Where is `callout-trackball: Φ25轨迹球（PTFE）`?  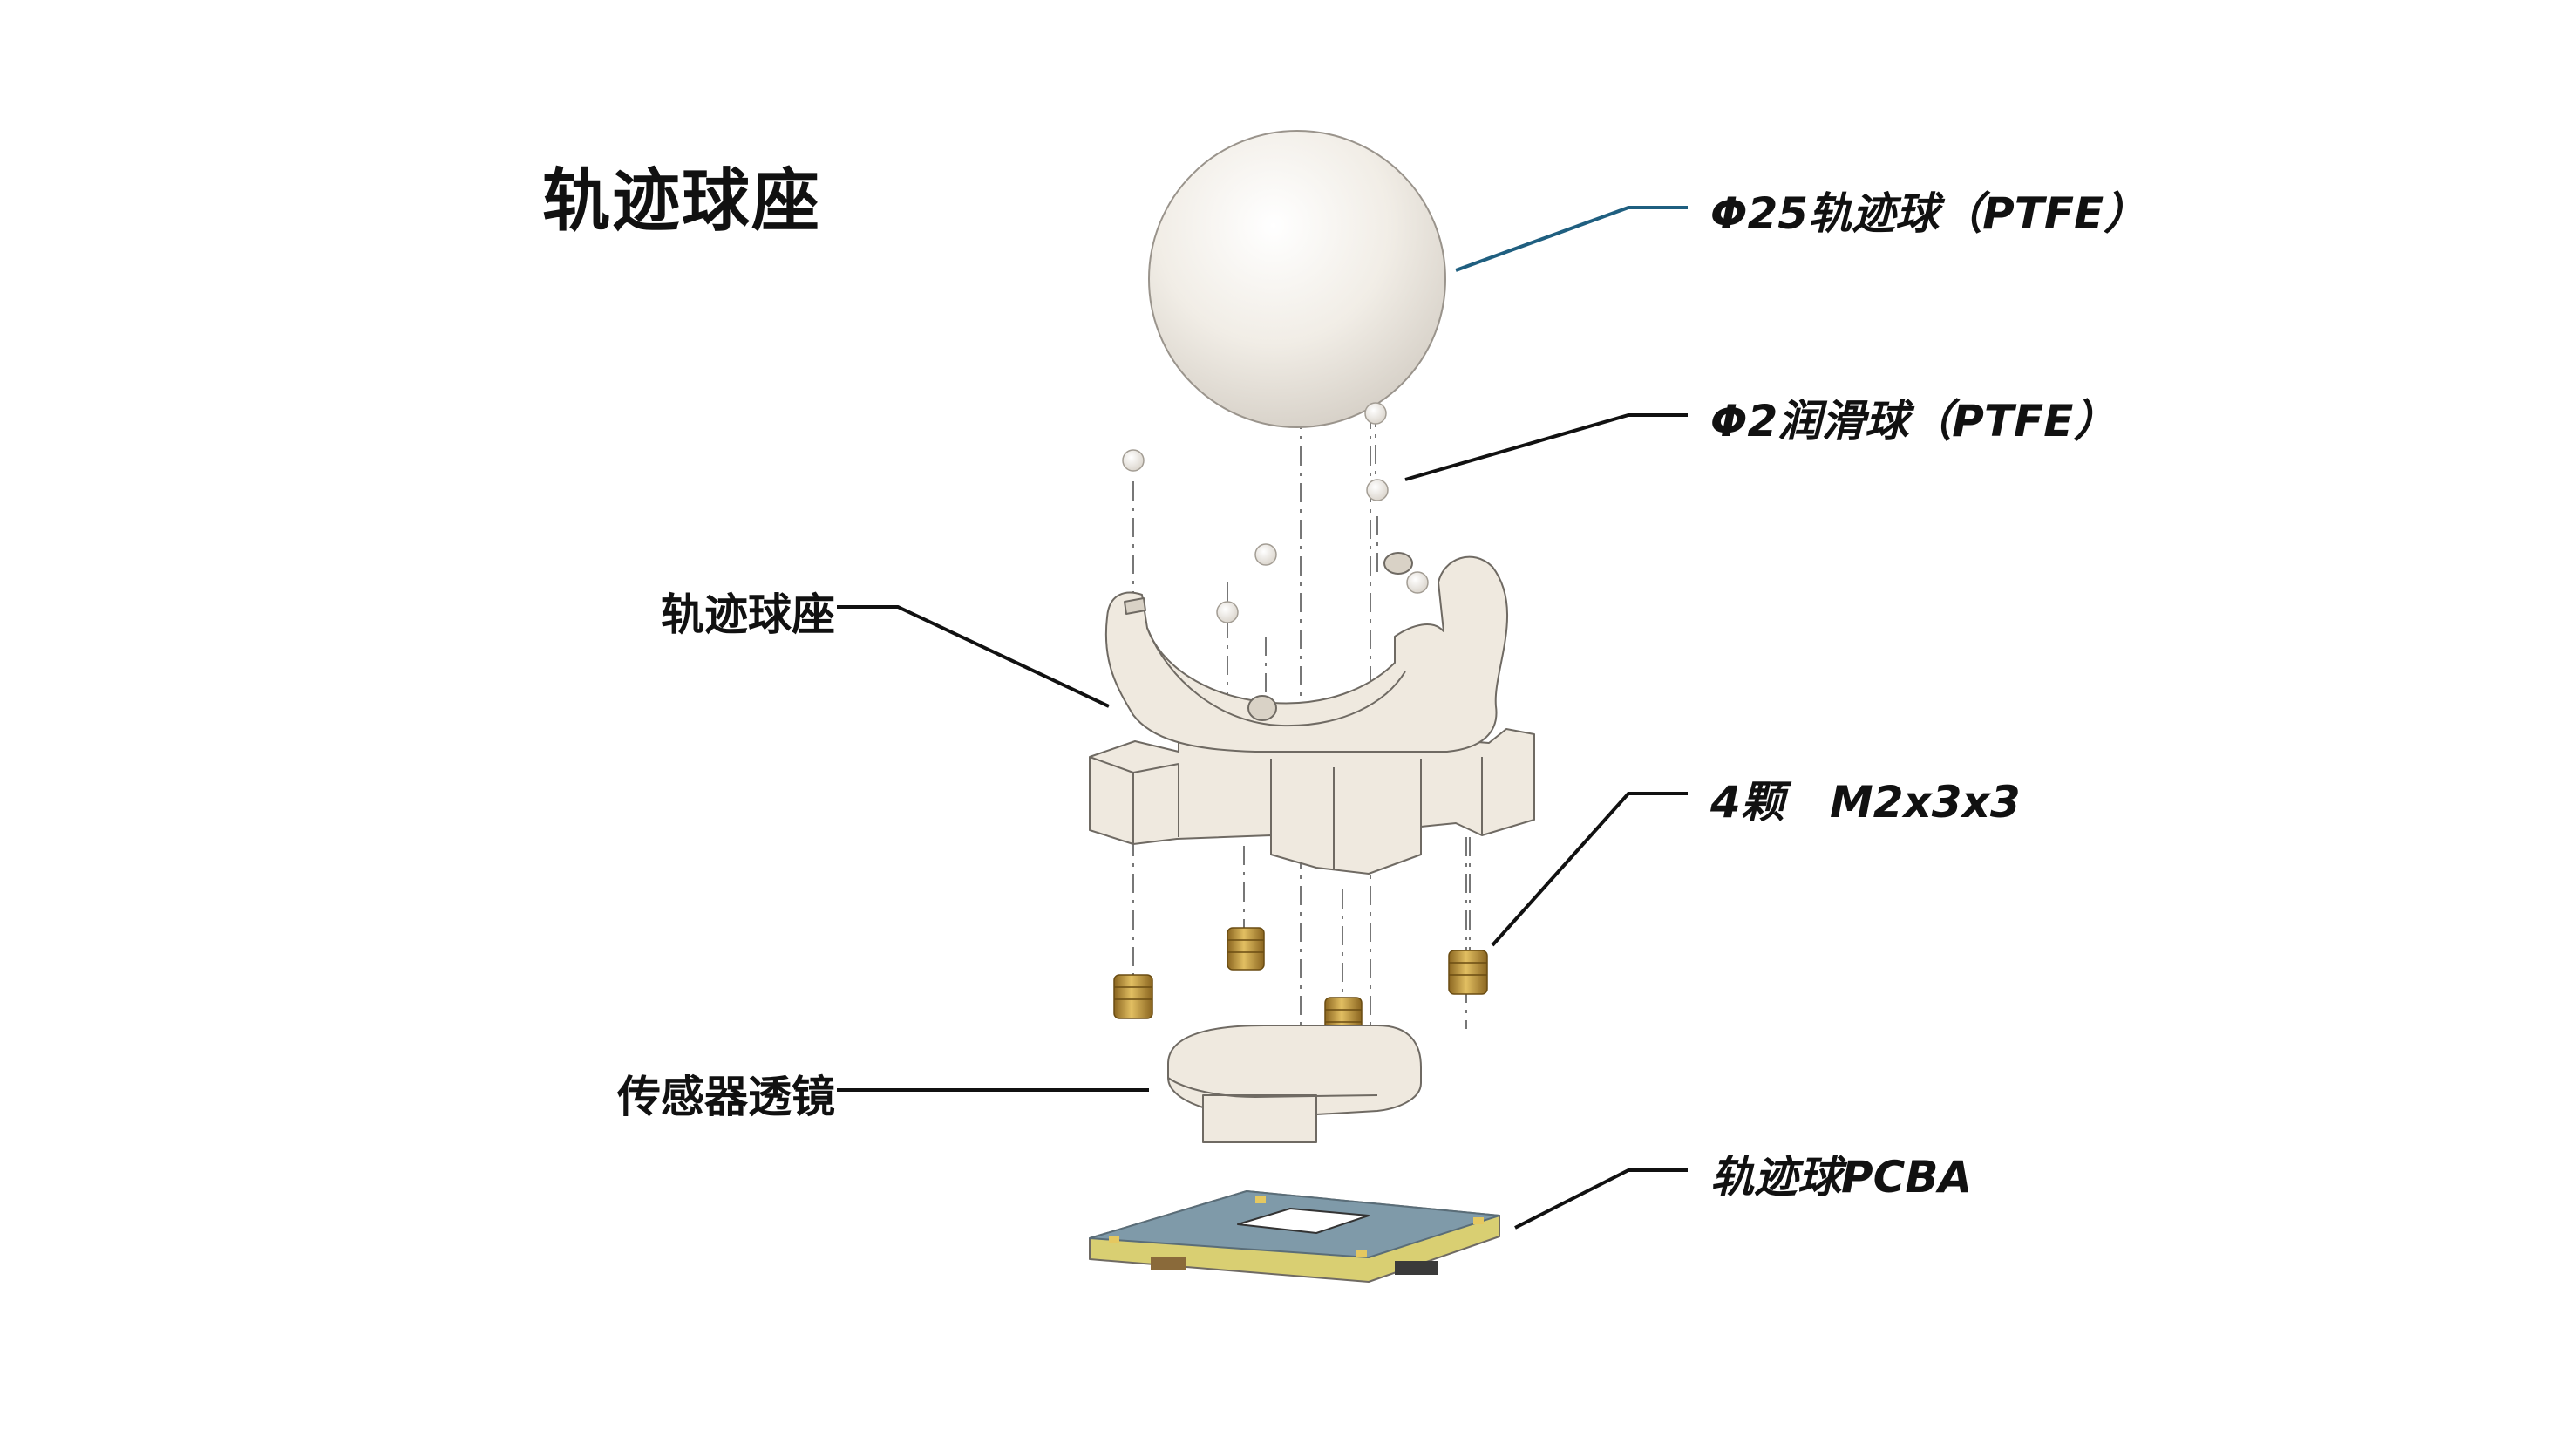
callout-trackball: Φ25轨迹球（PTFE） is located at coordinates (1929, 213).